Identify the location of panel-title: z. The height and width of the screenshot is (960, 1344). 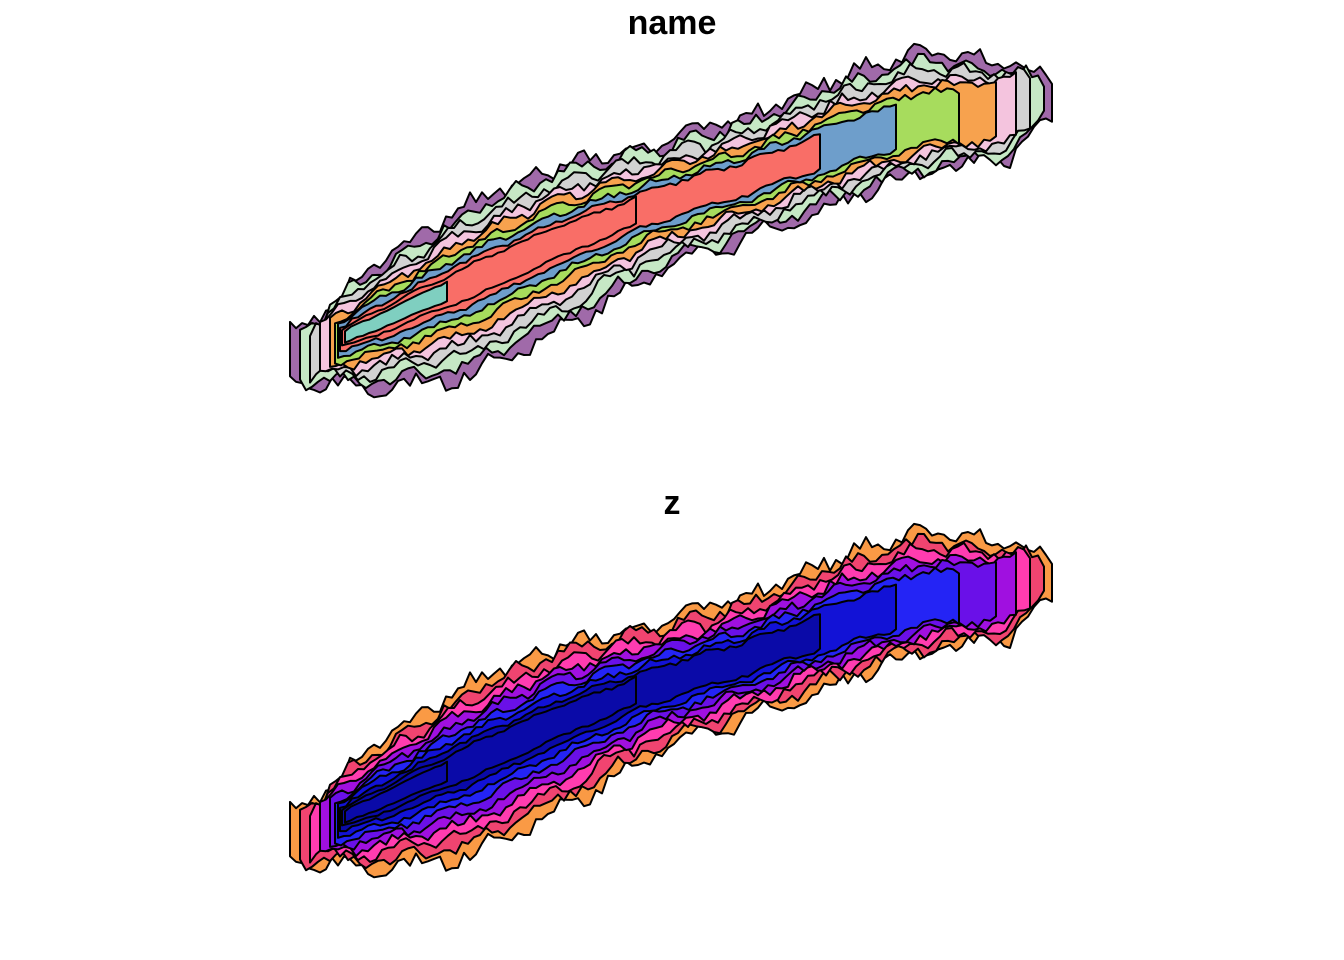
(672, 503).